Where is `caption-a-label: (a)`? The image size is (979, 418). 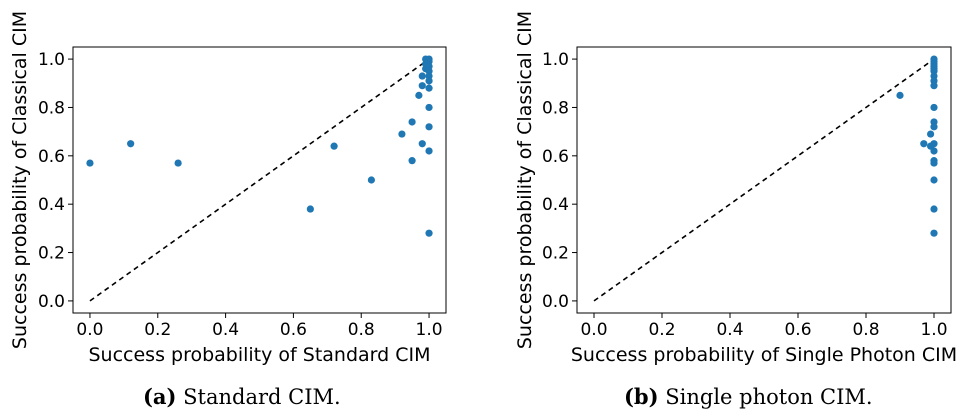
caption-a-label: (a) is located at coordinates (160, 396).